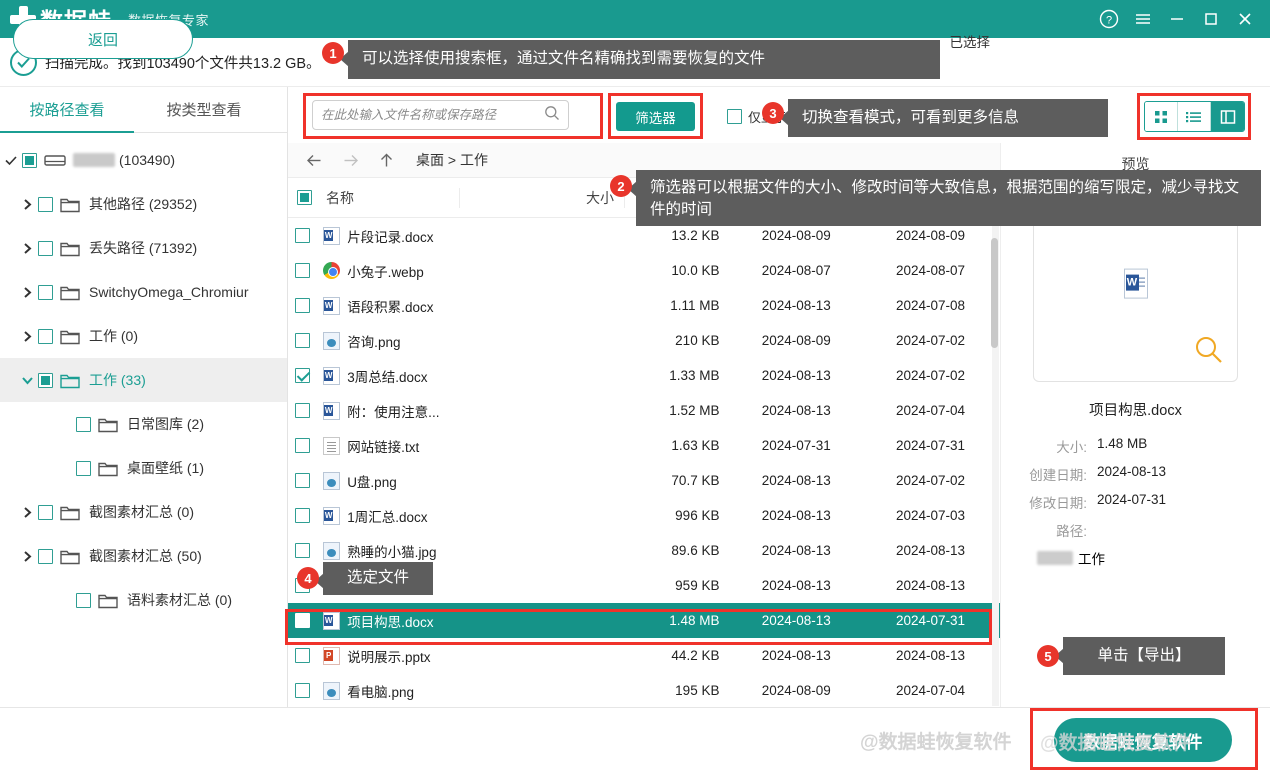  What do you see at coordinates (1177, 19) in the screenshot?
I see `minimize-icon` at bounding box center [1177, 19].